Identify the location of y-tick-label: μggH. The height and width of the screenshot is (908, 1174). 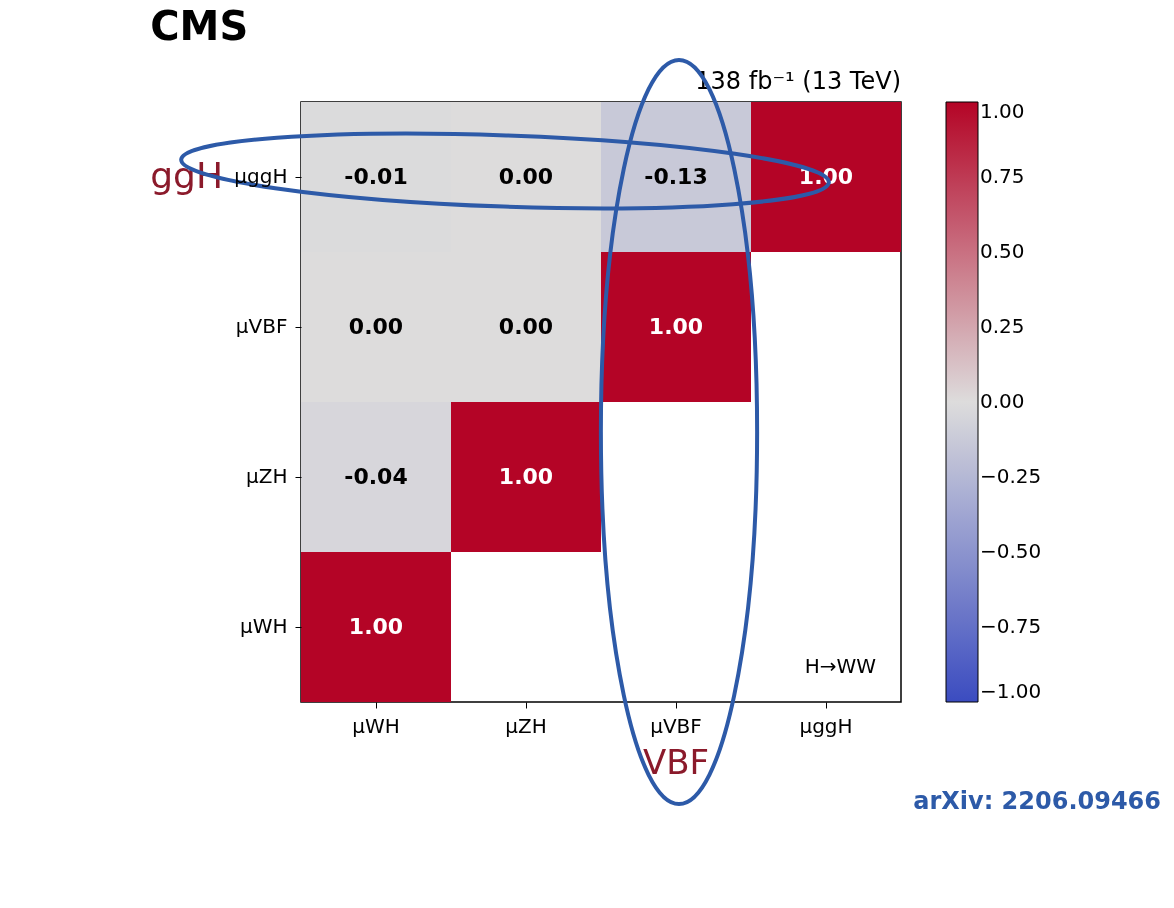
(261, 176).